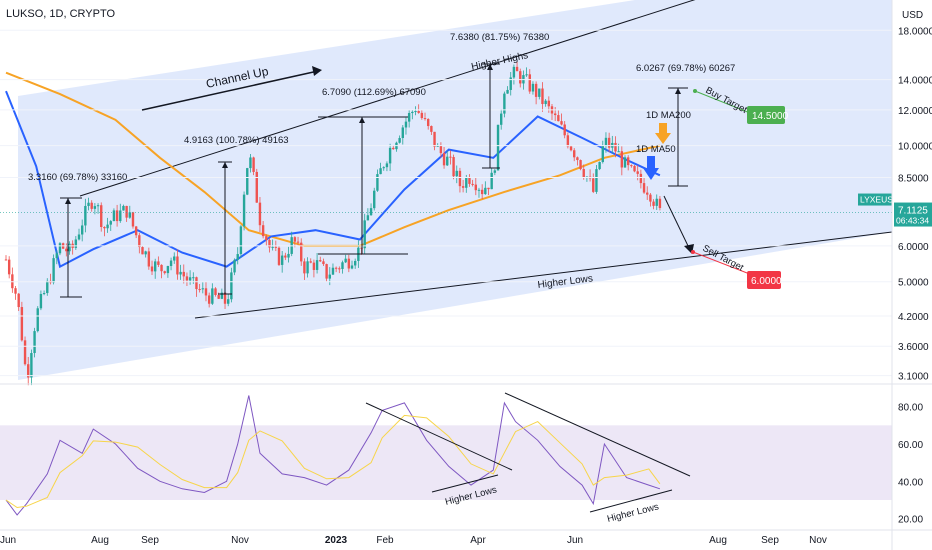  Describe the element at coordinates (575, 540) in the screenshot. I see `time-tick-label: Jun` at that location.